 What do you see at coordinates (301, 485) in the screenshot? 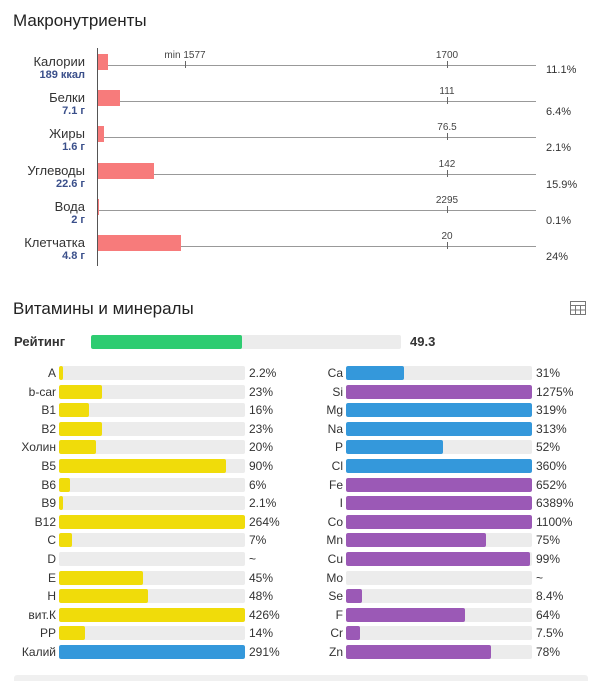
I see `vitamin-row: B6 6%` at bounding box center [301, 485].